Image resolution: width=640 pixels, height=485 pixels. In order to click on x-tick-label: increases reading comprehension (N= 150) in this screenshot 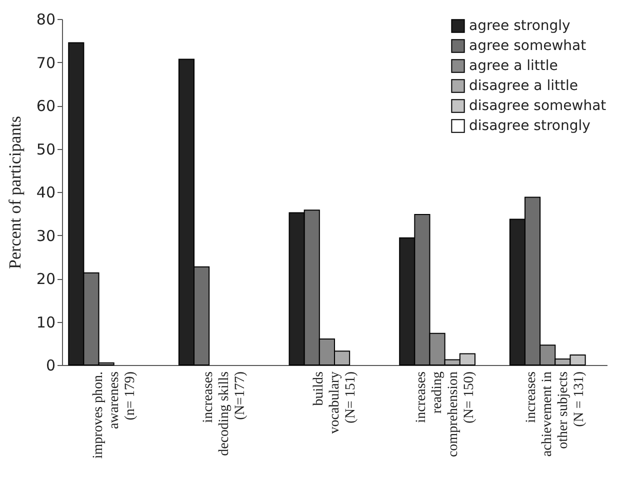, I will do `click(445, 414)`.